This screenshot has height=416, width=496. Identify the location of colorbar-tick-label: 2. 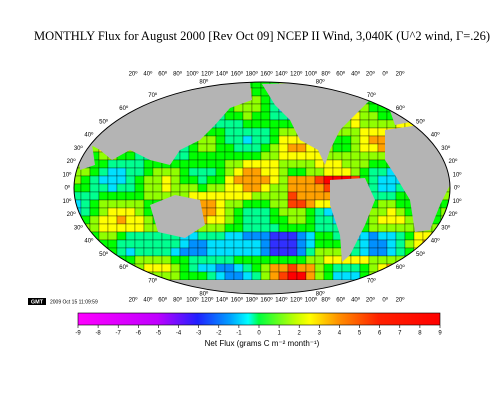
(300, 334).